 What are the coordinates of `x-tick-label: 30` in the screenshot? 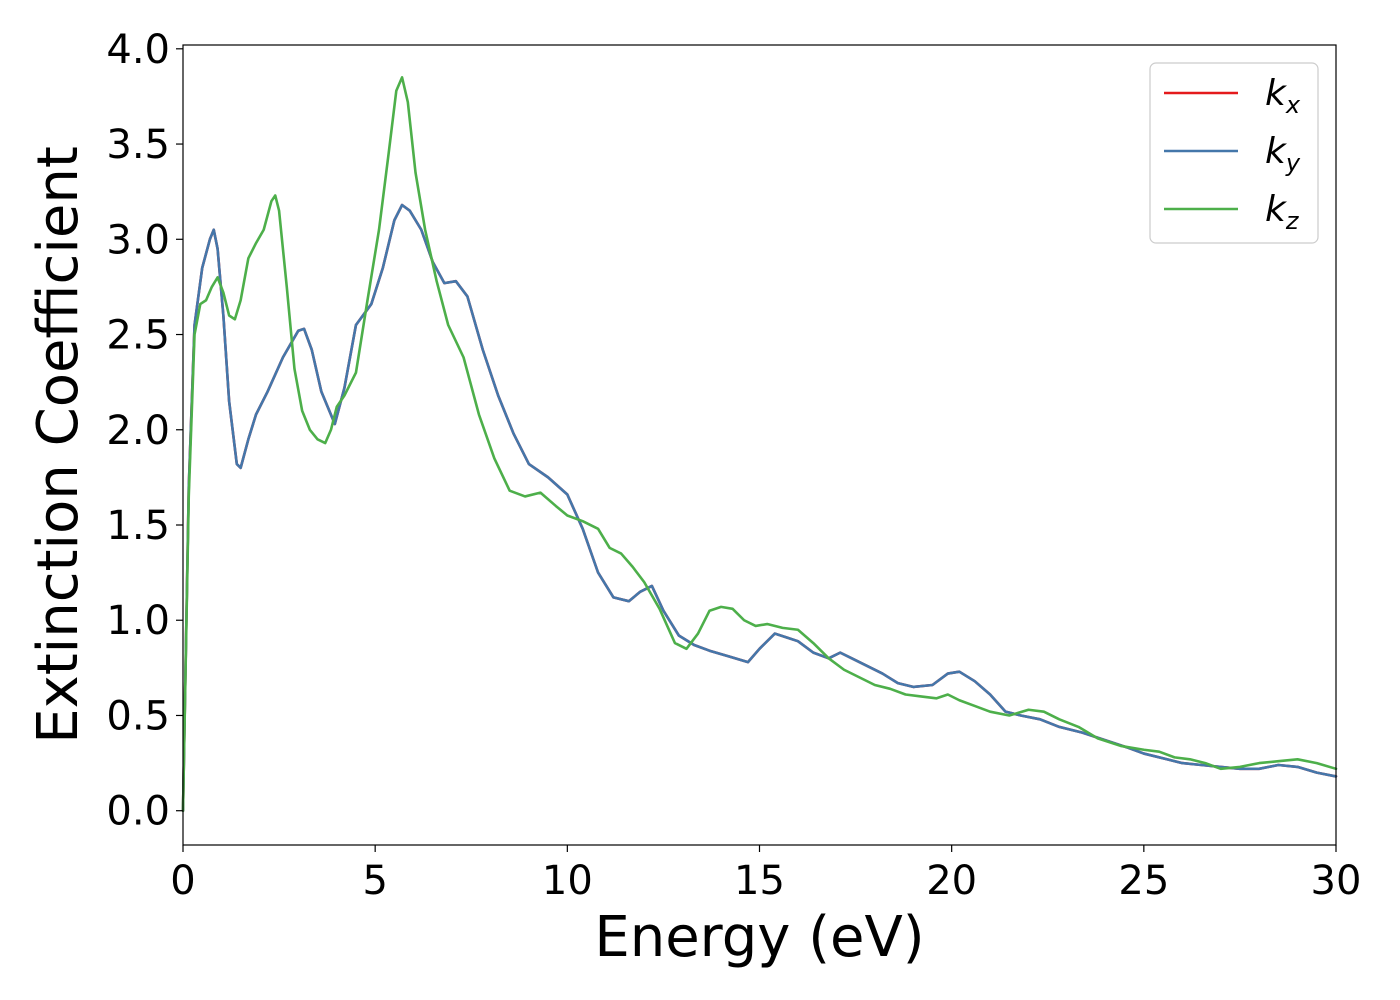 It's located at (1336, 881).